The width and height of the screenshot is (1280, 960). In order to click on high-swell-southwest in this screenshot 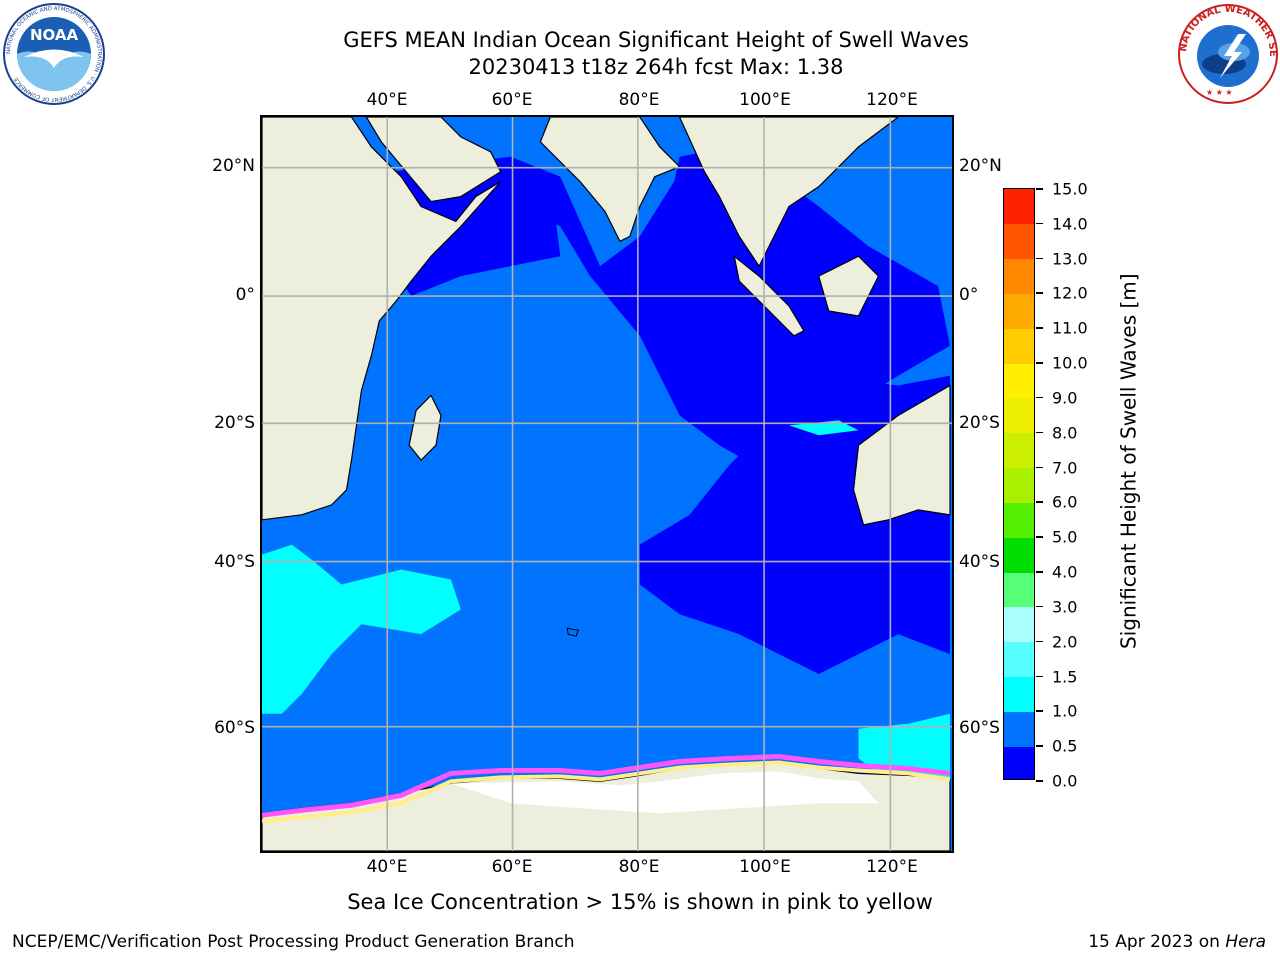, I will do `click(361, 629)`.